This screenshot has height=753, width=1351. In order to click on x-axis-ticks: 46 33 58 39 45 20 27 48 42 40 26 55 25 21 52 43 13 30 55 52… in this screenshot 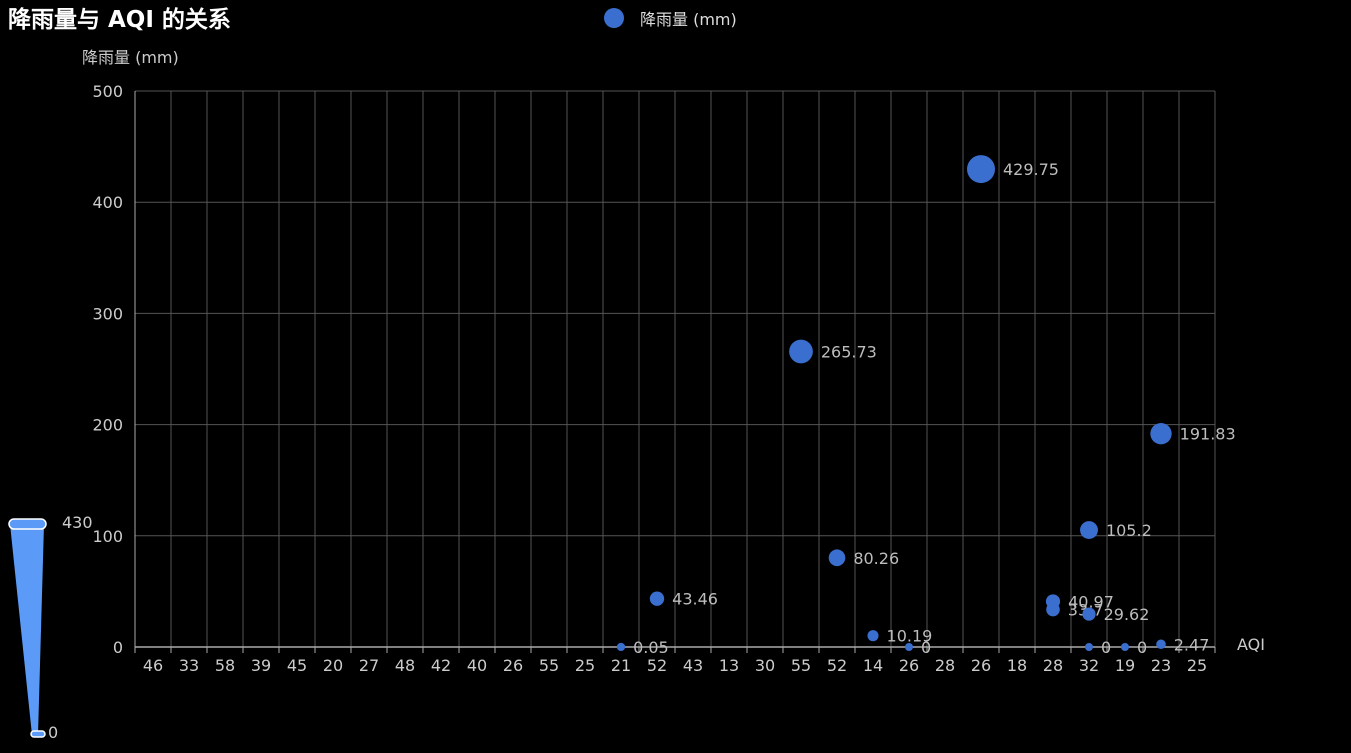, I will do `click(675, 665)`.